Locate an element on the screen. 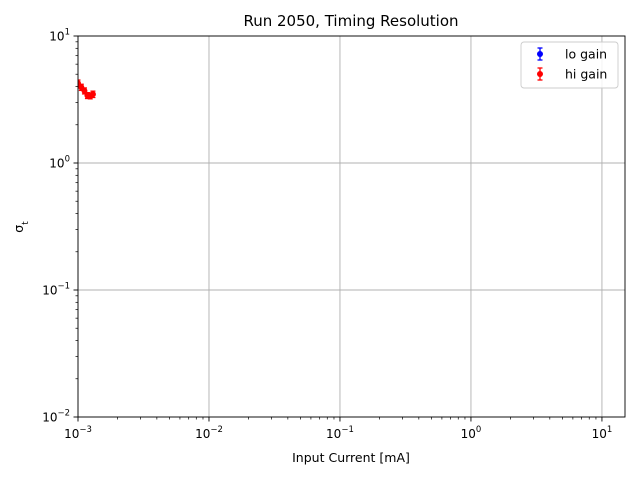  y-axis-label-symbol: σ is located at coordinates (18, 229).